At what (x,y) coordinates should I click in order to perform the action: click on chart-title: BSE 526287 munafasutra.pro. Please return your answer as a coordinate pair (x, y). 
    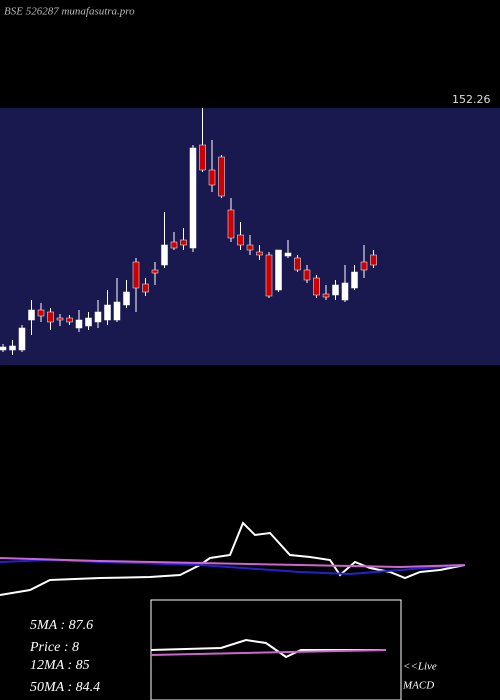
    Looking at the image, I should click on (69, 12).